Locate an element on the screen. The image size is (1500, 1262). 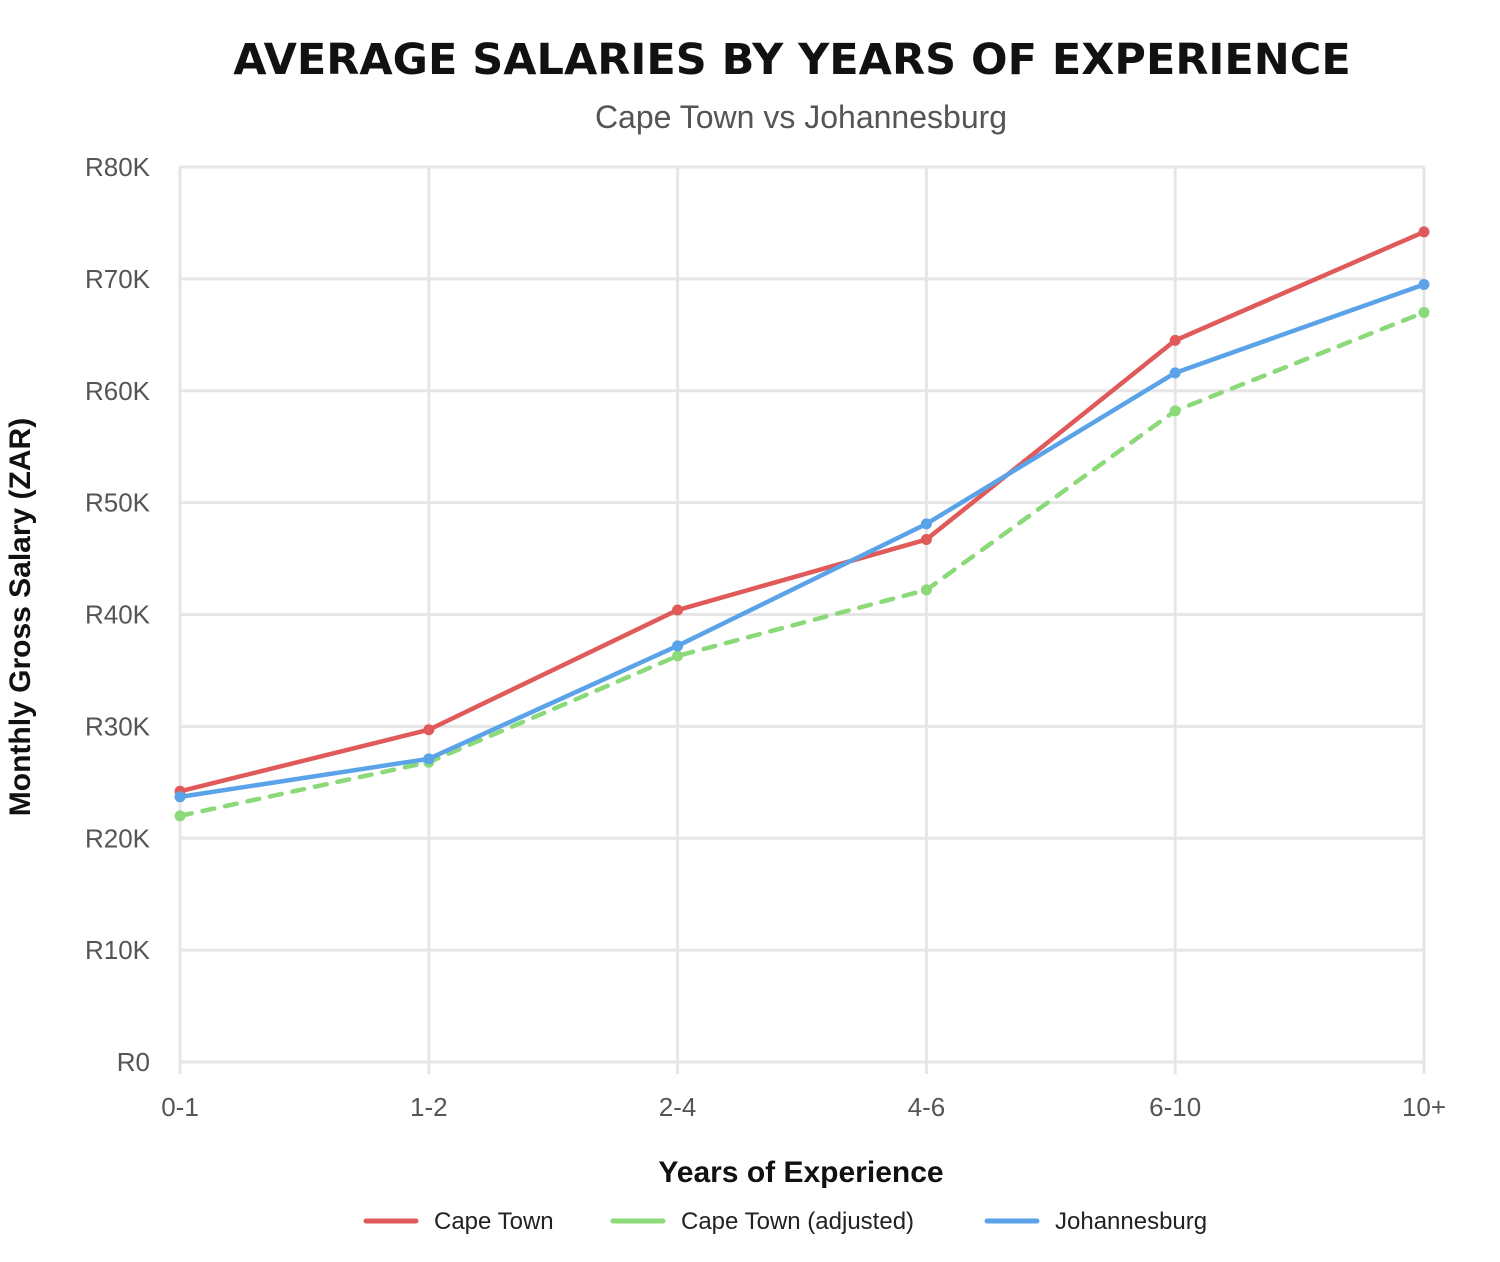
y-tick-label: R80K is located at coordinates (118, 167).